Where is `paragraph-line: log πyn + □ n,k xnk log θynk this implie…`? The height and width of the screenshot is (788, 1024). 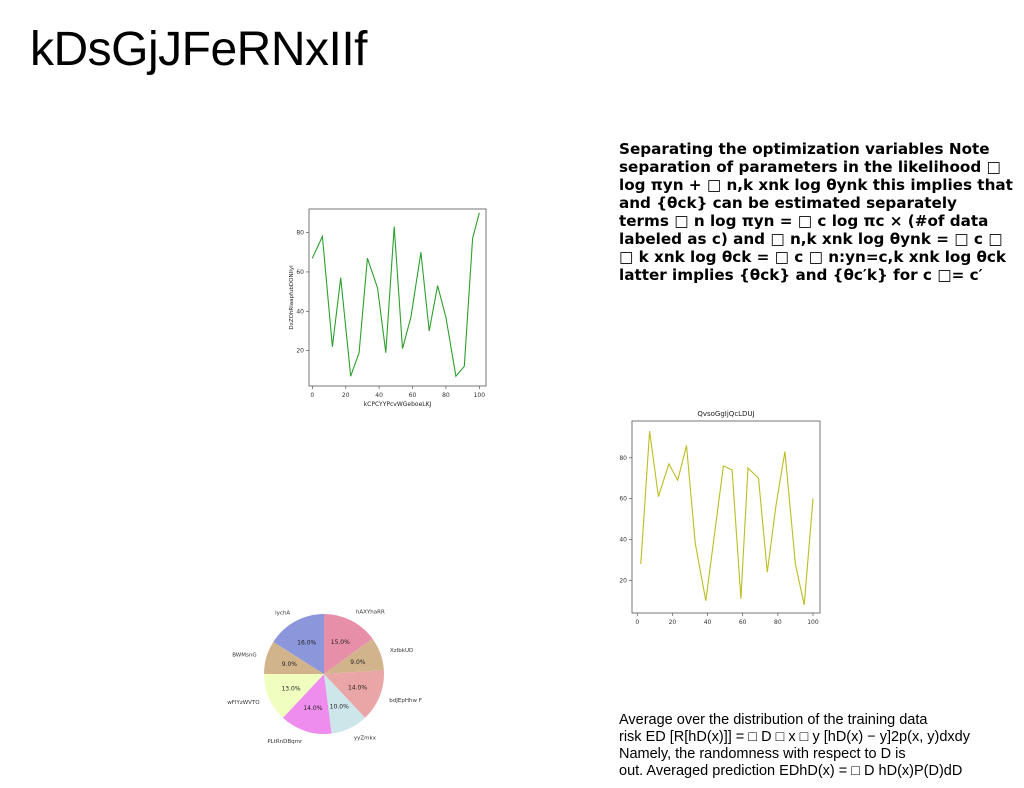 paragraph-line: log πyn + □ n,k xnk log θynk this implie… is located at coordinates (816, 185).